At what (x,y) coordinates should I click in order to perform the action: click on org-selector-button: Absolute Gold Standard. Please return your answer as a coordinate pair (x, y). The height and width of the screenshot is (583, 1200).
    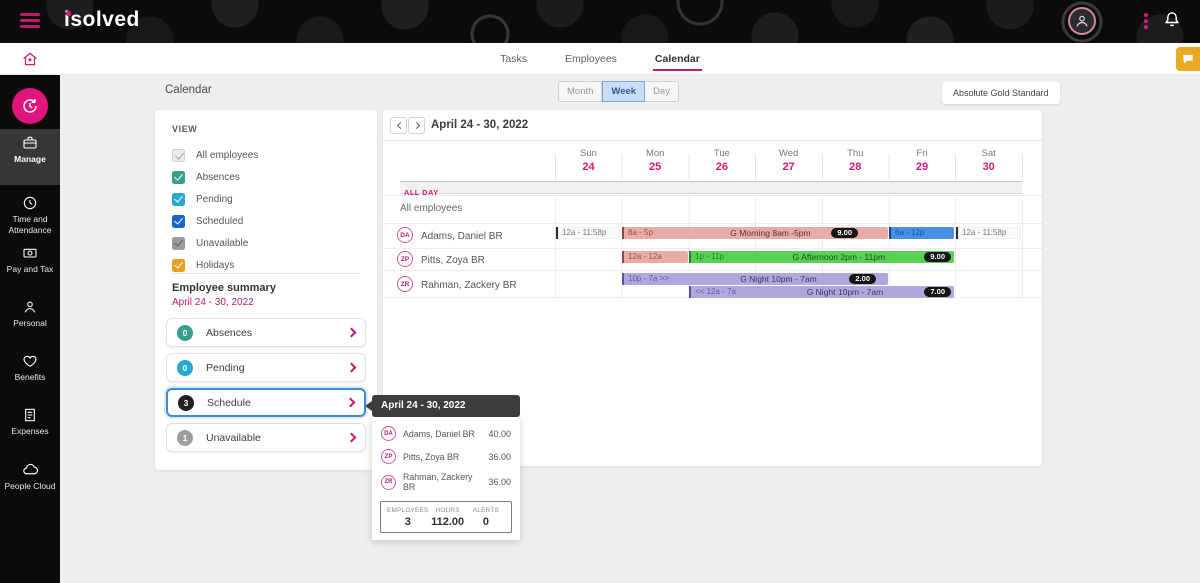
    Looking at the image, I should click on (1001, 93).